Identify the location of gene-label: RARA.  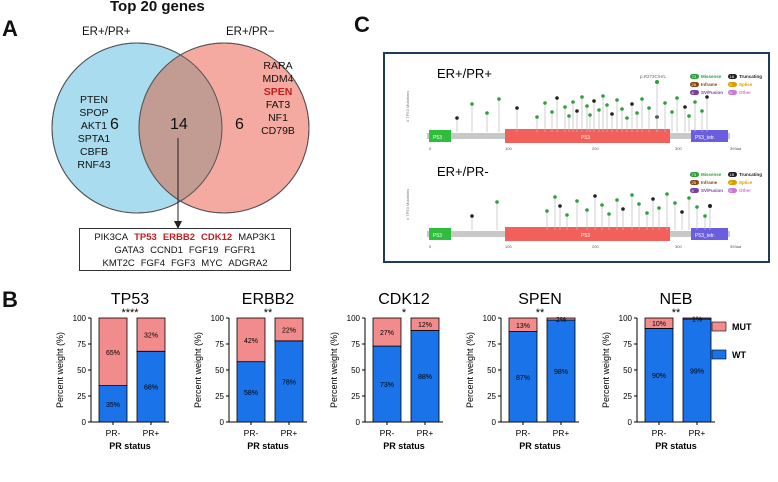
(278, 66).